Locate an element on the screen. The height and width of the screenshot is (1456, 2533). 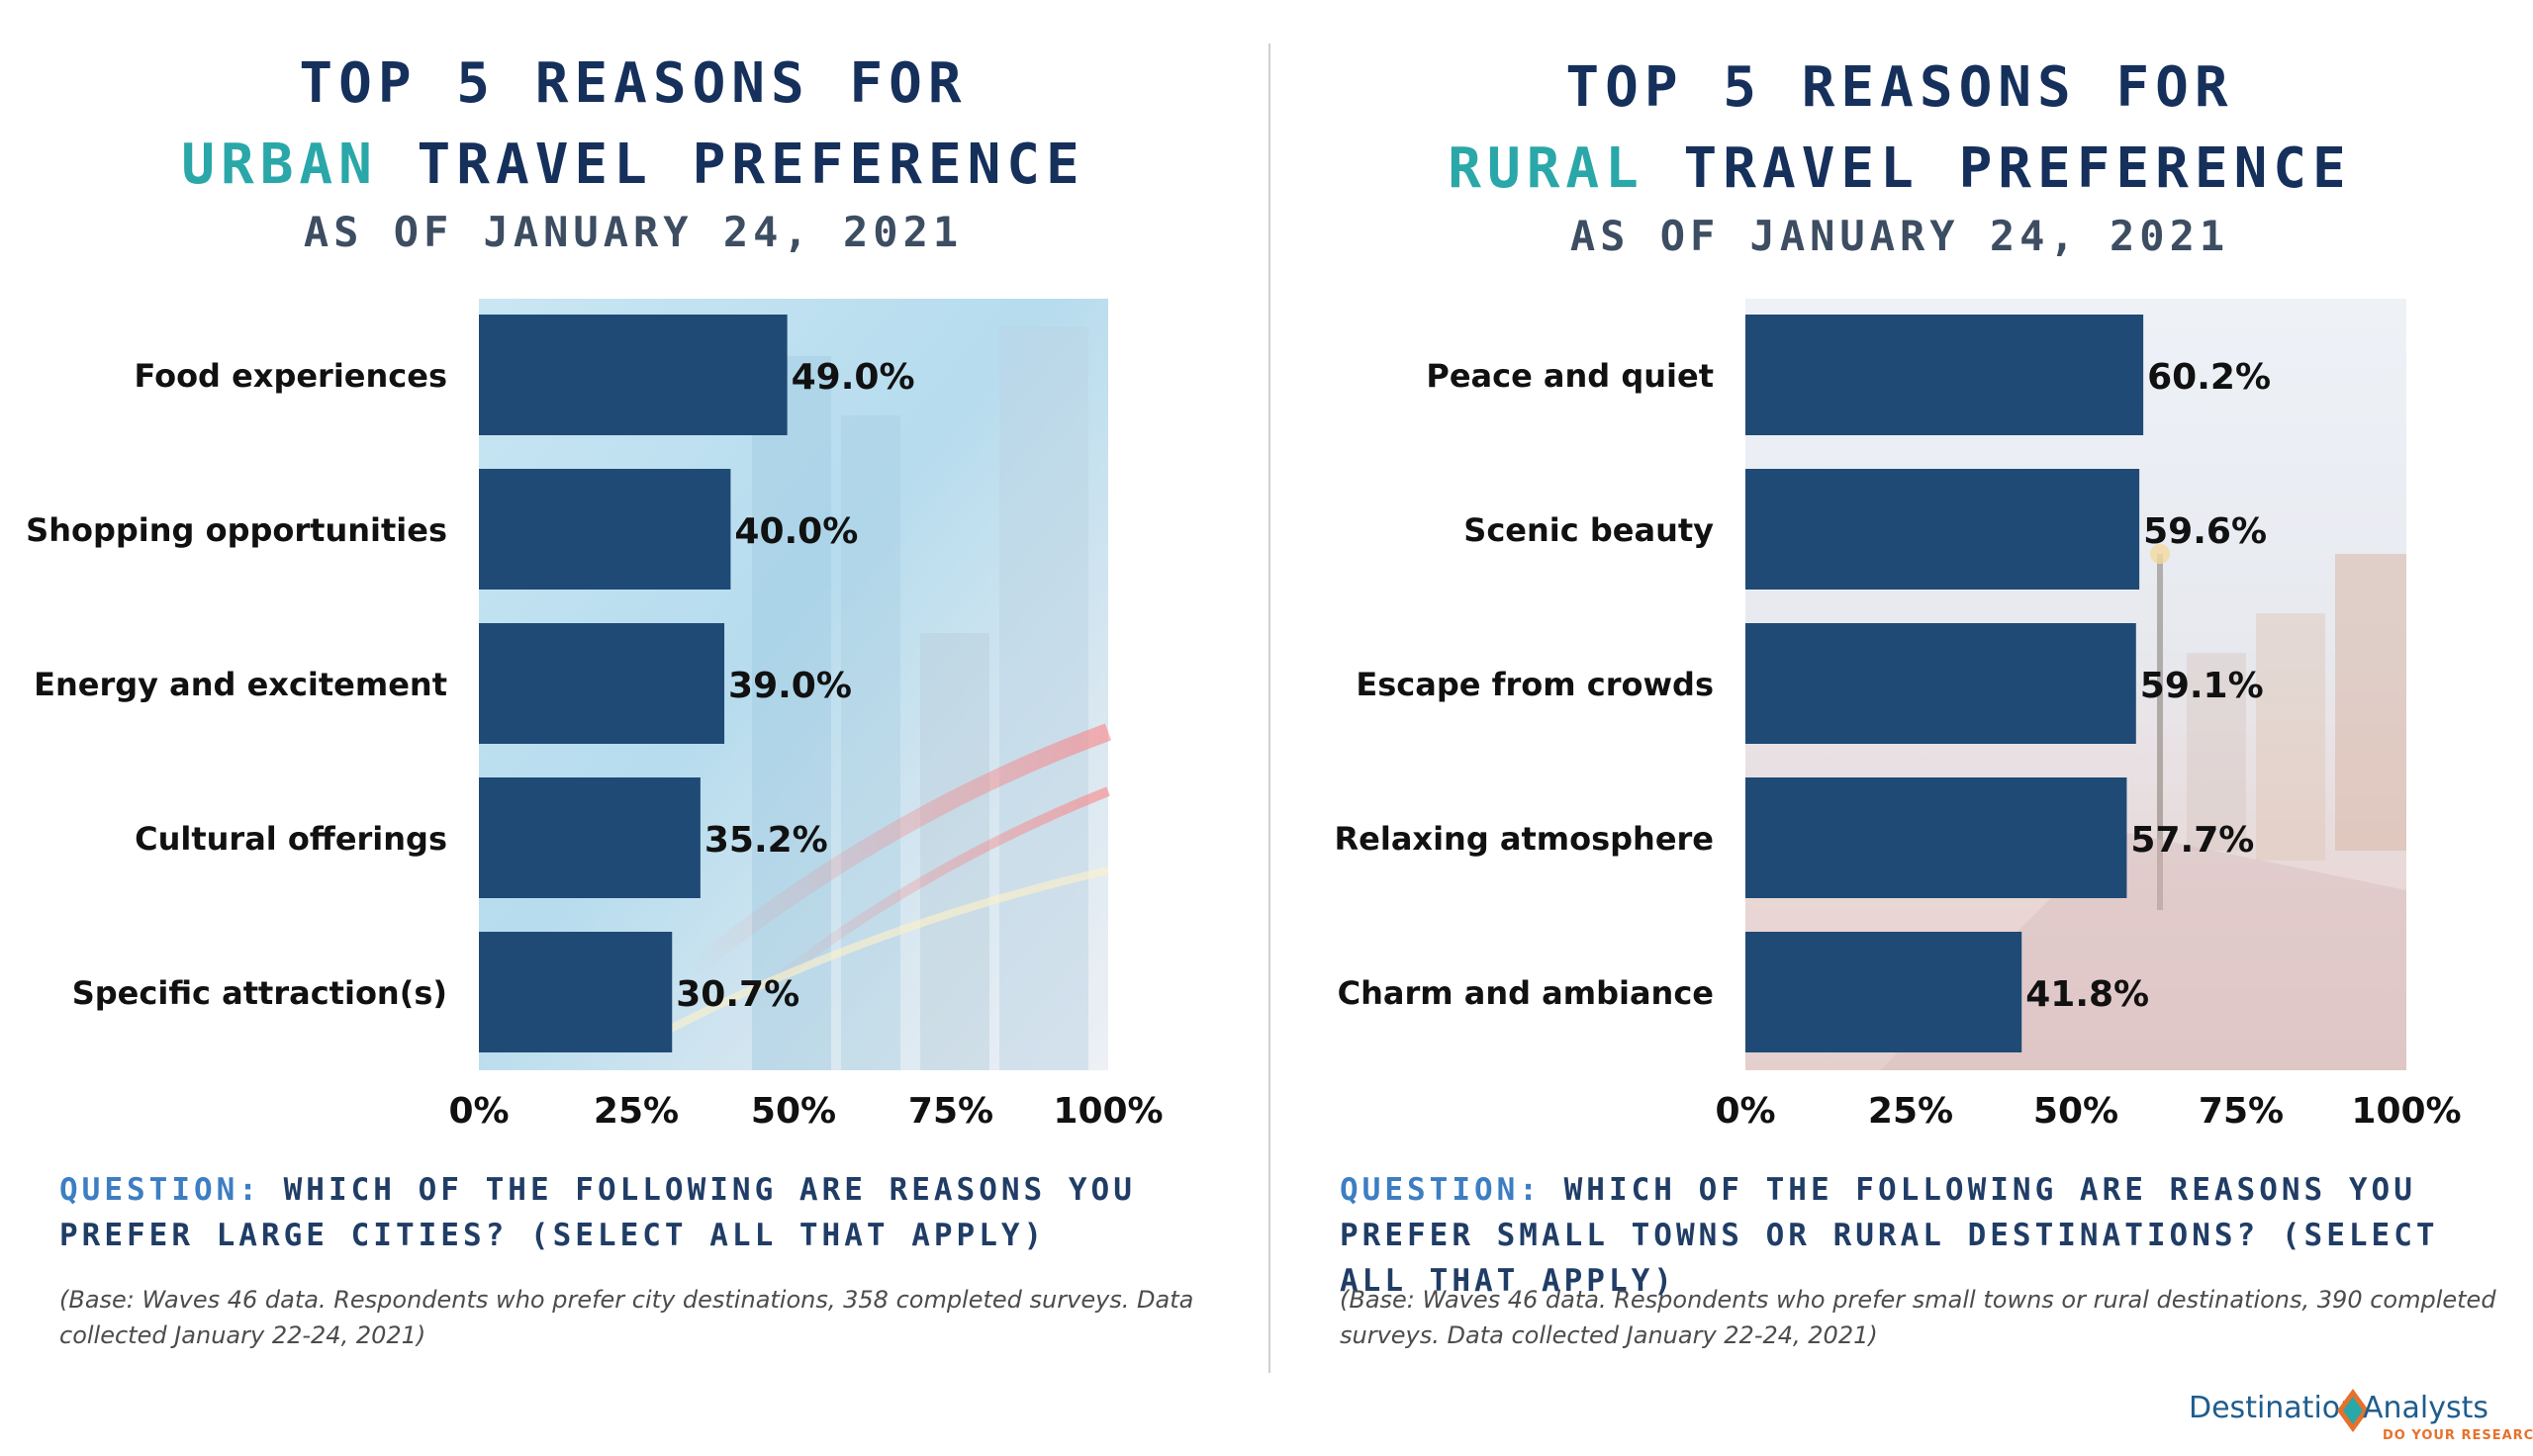
rural-tick-label-1: 25% is located at coordinates (1910, 1111).